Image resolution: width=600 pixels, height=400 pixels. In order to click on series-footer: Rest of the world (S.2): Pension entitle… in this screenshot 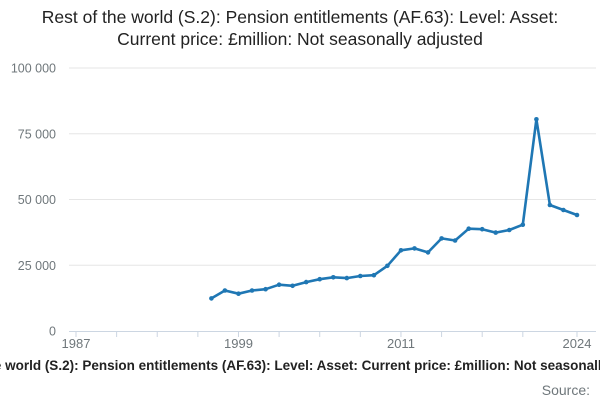, I will do `click(300, 368)`.